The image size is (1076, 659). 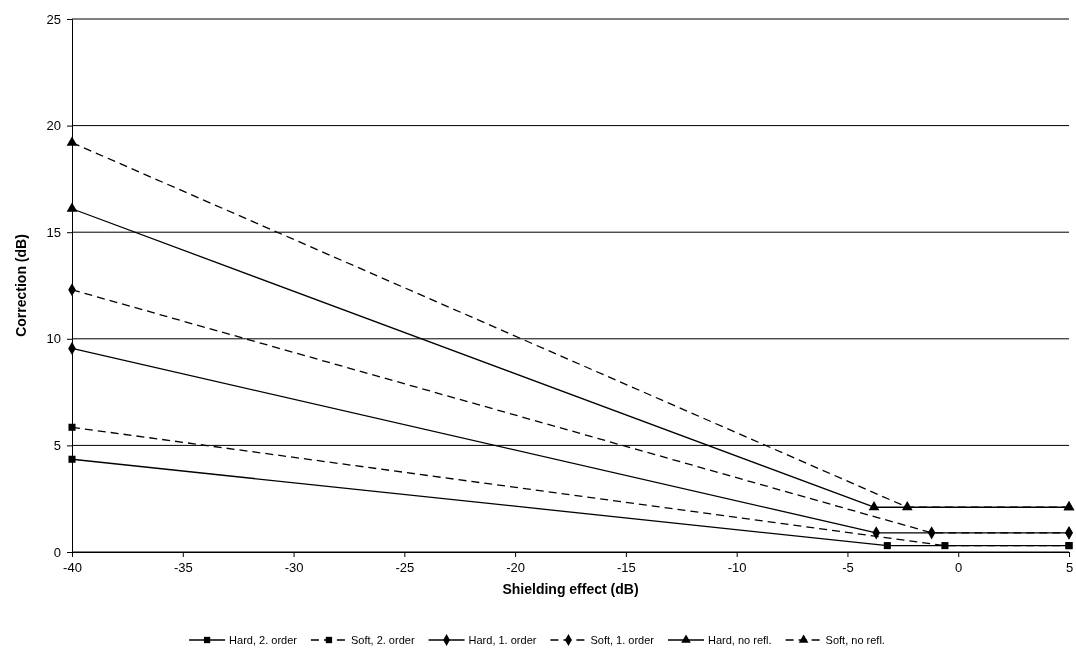 I want to click on y-tick-label: 20, so click(x=53, y=126).